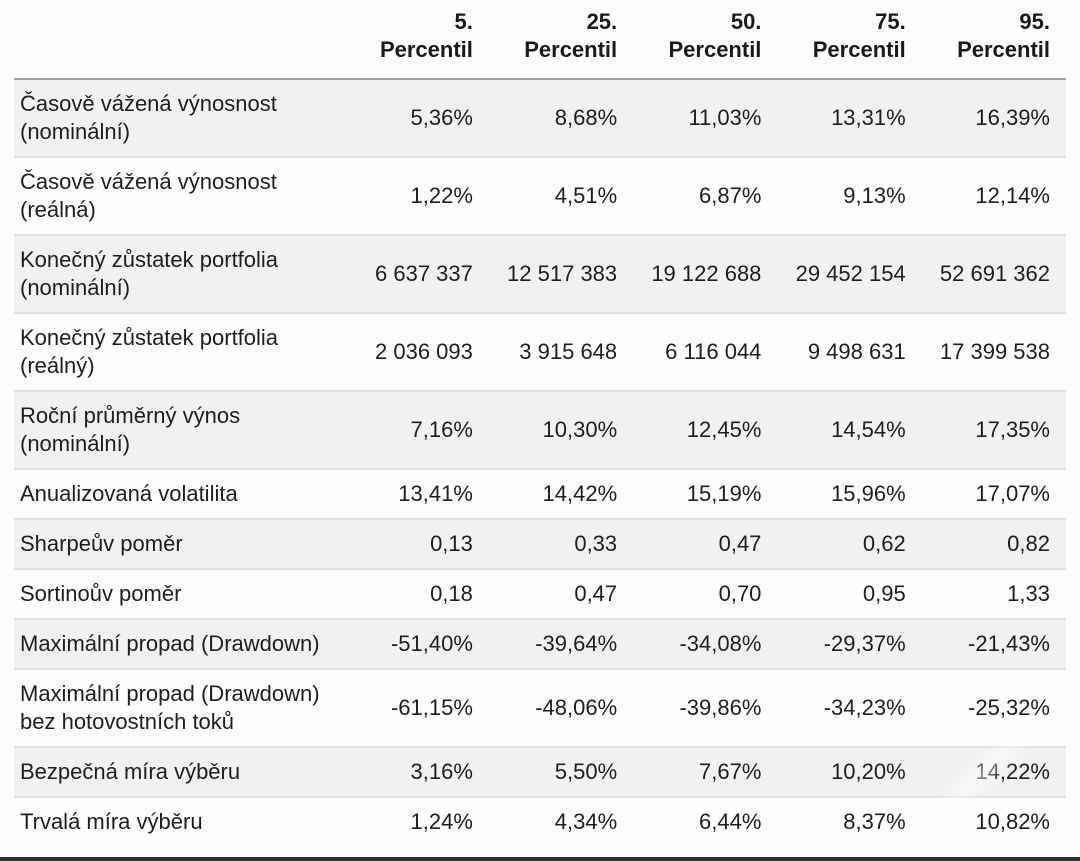 This screenshot has height=861, width=1080. Describe the element at coordinates (561, 643) in the screenshot. I see `value-cell: -39,64%` at that location.